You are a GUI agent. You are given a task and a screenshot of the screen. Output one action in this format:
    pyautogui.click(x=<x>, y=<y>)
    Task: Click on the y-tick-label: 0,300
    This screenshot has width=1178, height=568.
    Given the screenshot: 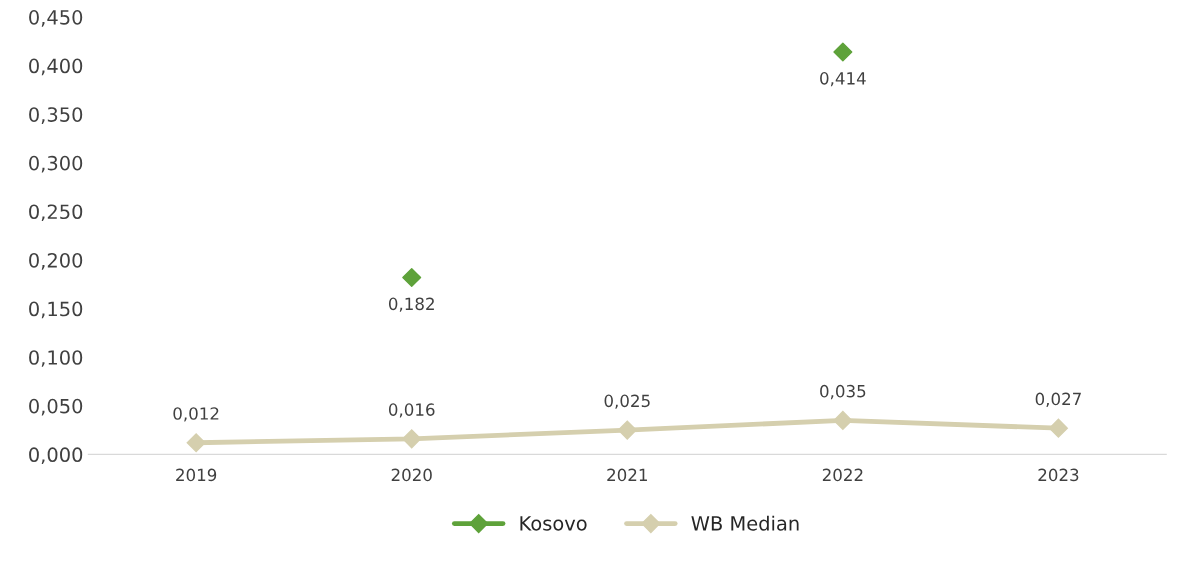 What is the action you would take?
    pyautogui.click(x=56, y=164)
    